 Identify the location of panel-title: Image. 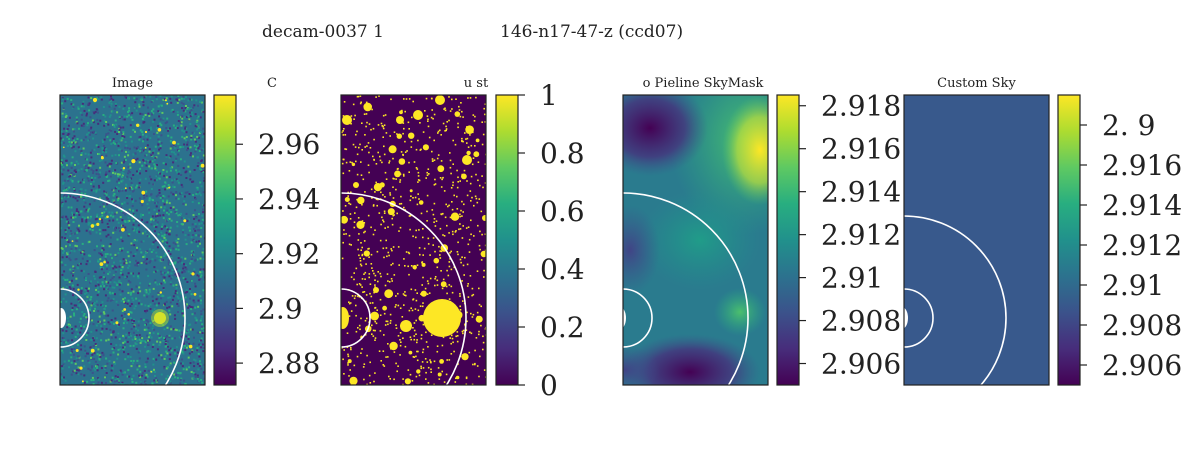
(133, 83).